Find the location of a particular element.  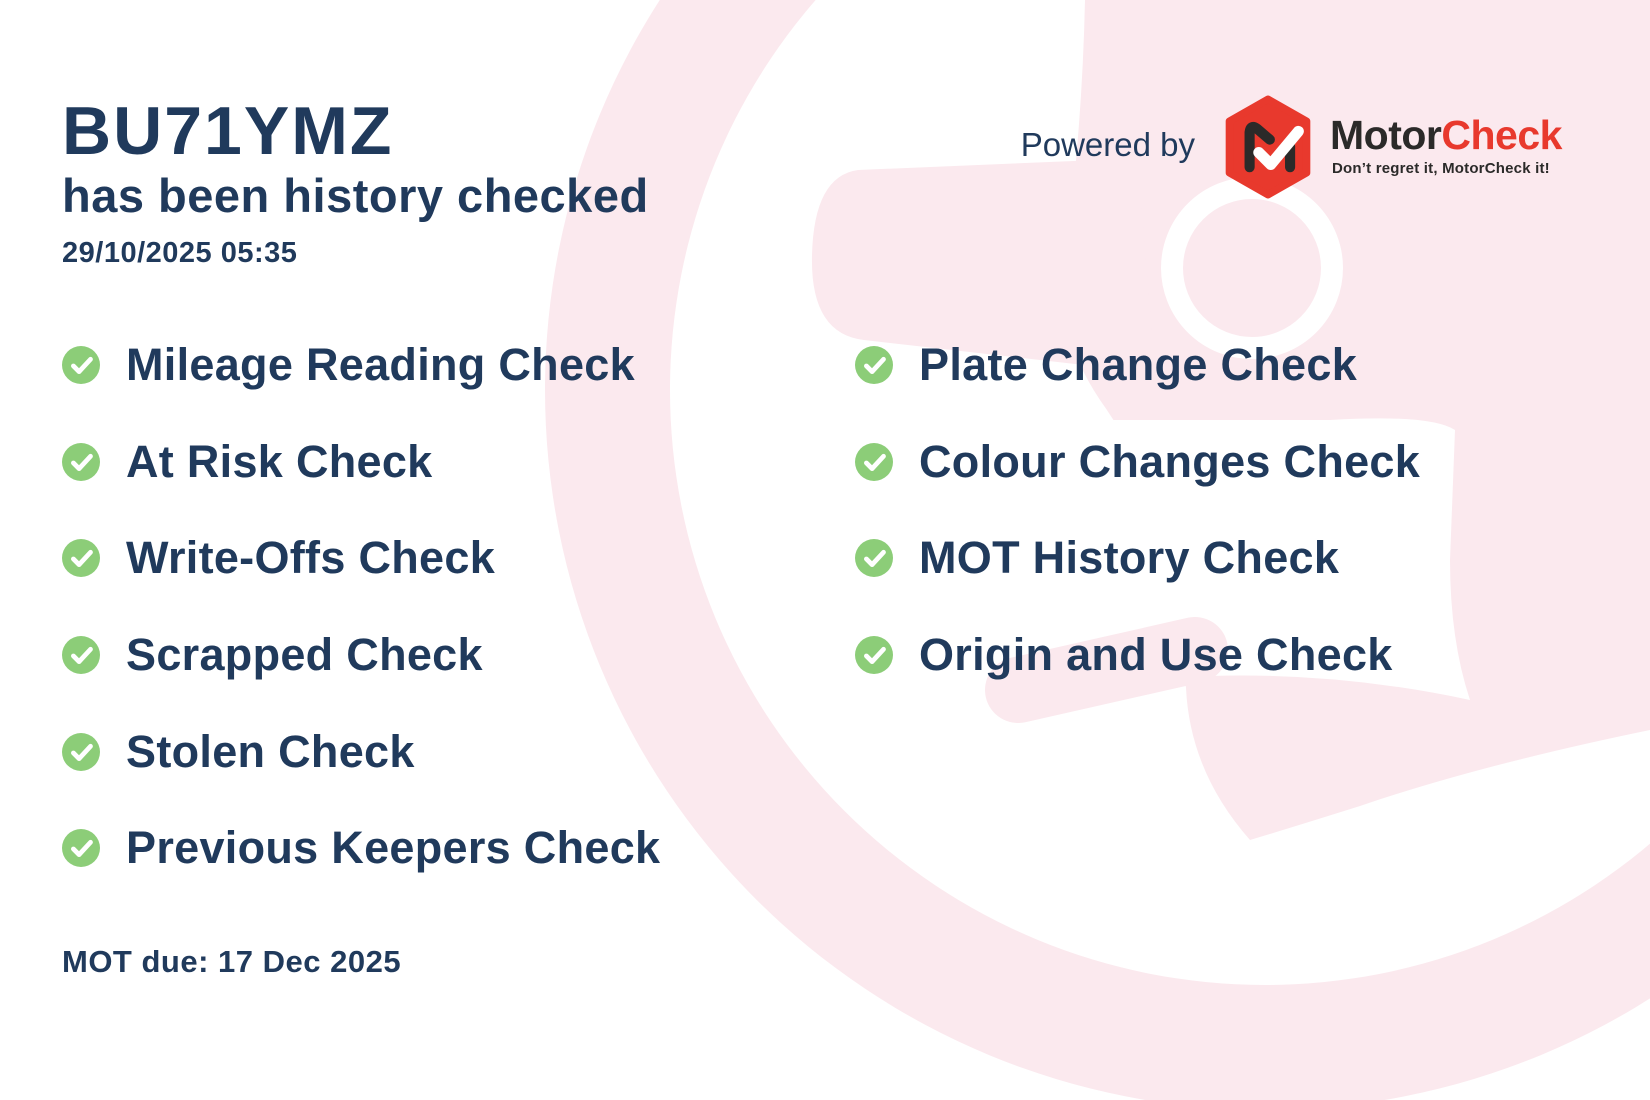

list-item: Previous Keepers Check is located at coordinates (361, 847).